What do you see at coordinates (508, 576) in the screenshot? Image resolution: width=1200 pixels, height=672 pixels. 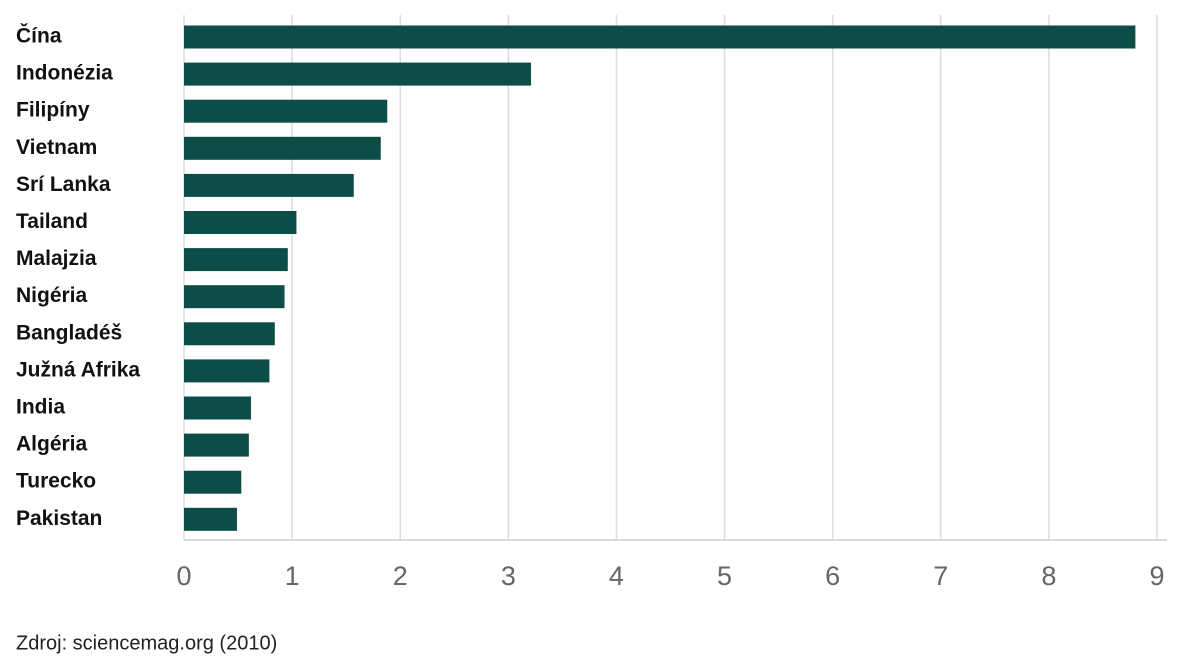 I see `x-tick-label: 3` at bounding box center [508, 576].